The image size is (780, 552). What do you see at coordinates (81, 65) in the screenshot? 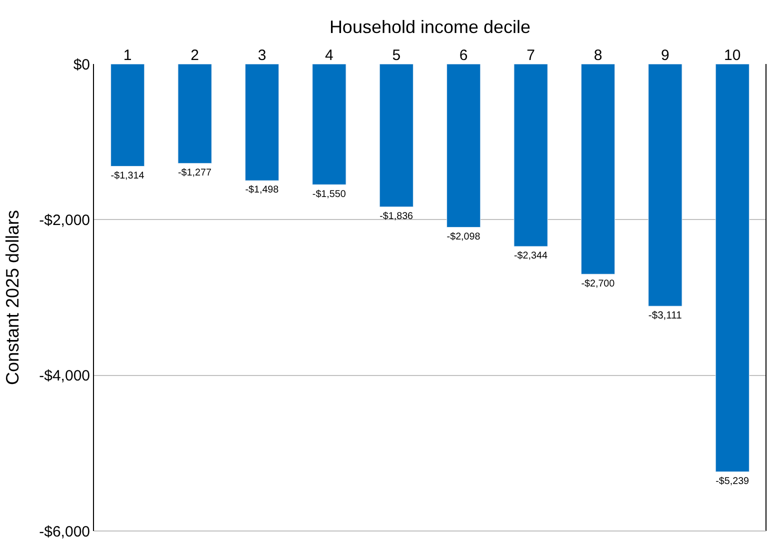
I see `y-tick-label: $0` at bounding box center [81, 65].